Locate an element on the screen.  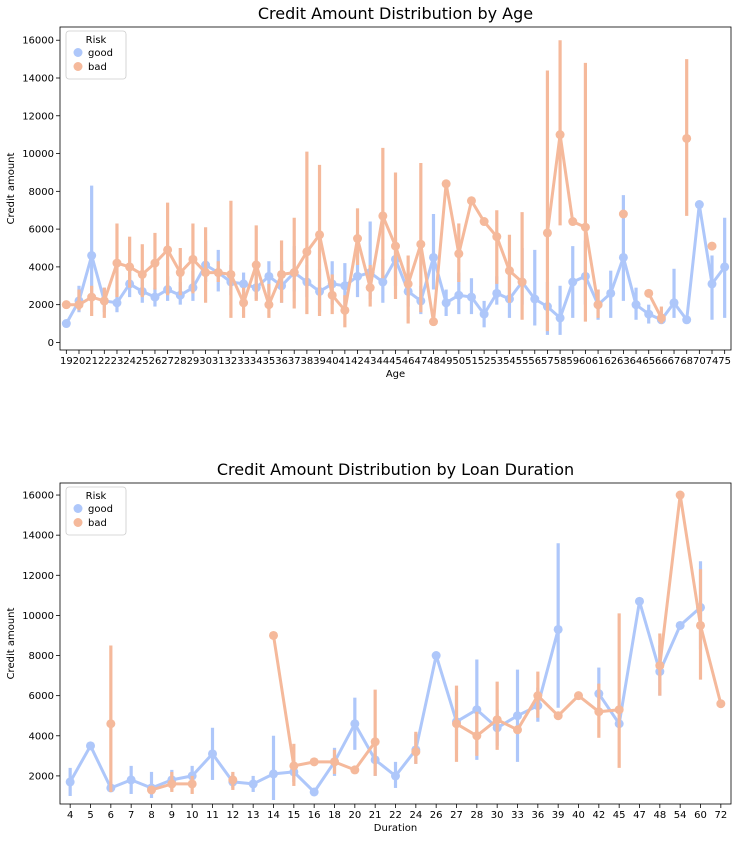
x-tick-label: 40 is located at coordinates (578, 815).